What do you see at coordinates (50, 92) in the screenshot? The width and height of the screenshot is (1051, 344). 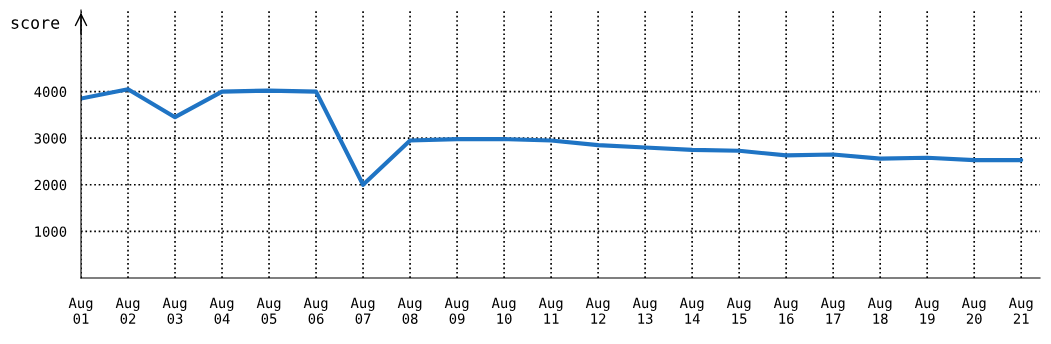 I see `y-tick-label: 4000` at bounding box center [50, 92].